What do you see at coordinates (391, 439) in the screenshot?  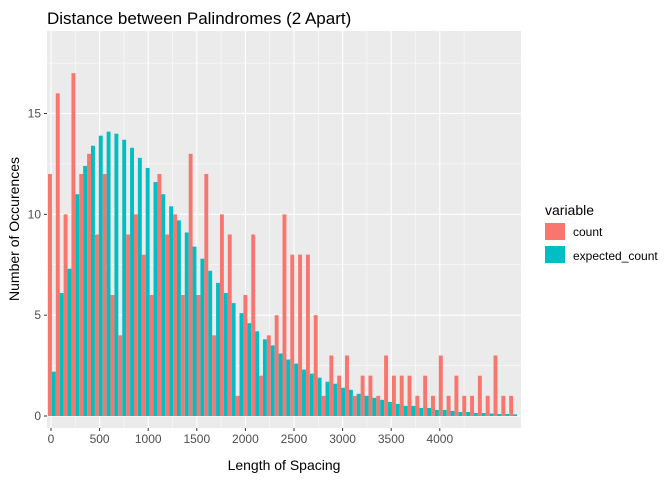 I see `x-tick-label: 3500` at bounding box center [391, 439].